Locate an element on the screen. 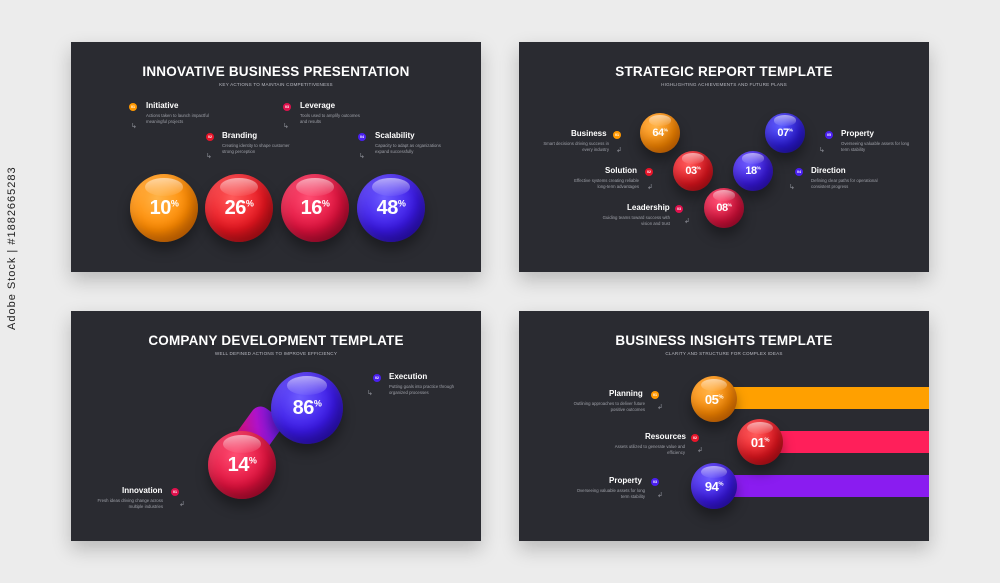  progress-bar-purple is located at coordinates (821, 486).